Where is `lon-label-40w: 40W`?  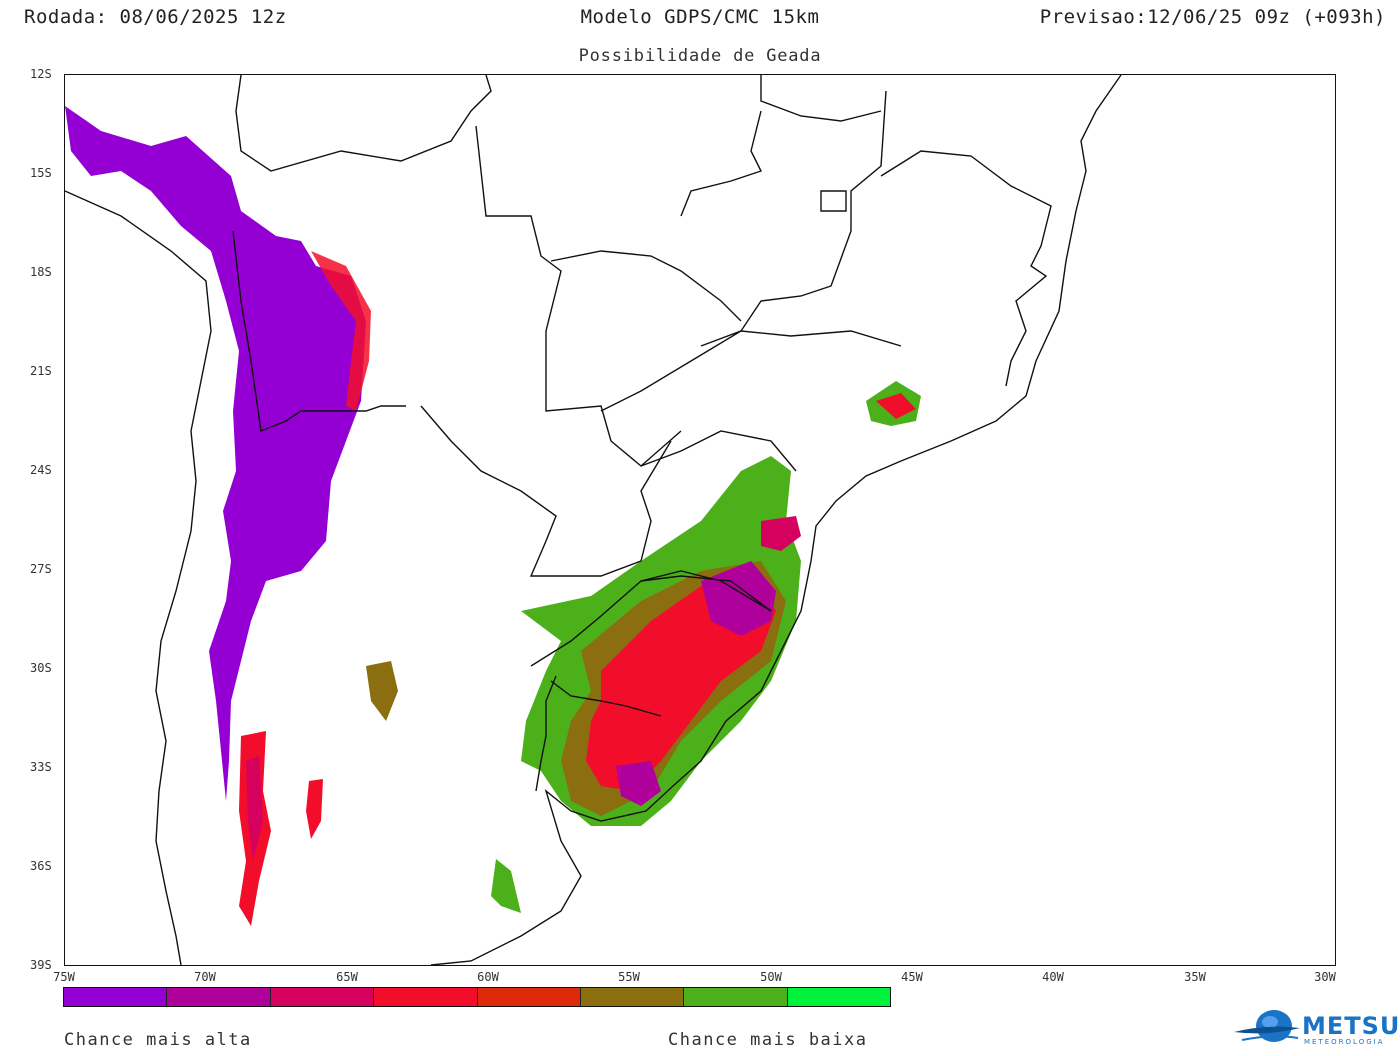 lon-label-40w: 40W is located at coordinates (1053, 977).